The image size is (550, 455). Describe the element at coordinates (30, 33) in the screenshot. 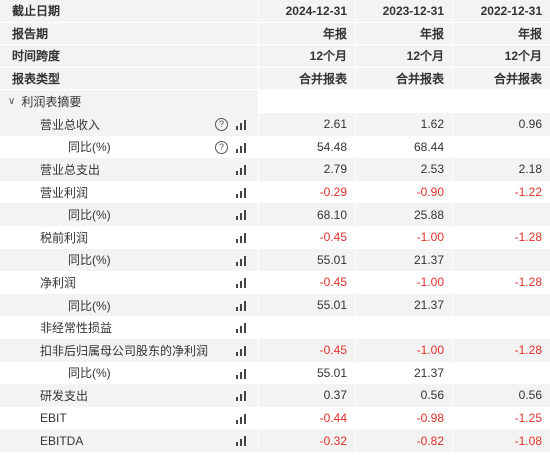

I see `header-label: 报告期` at that location.